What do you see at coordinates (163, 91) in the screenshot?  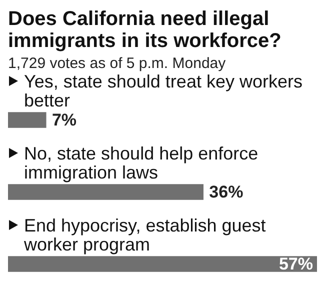 I see `y-tick-label: Yes, state should treat key workers better` at bounding box center [163, 91].